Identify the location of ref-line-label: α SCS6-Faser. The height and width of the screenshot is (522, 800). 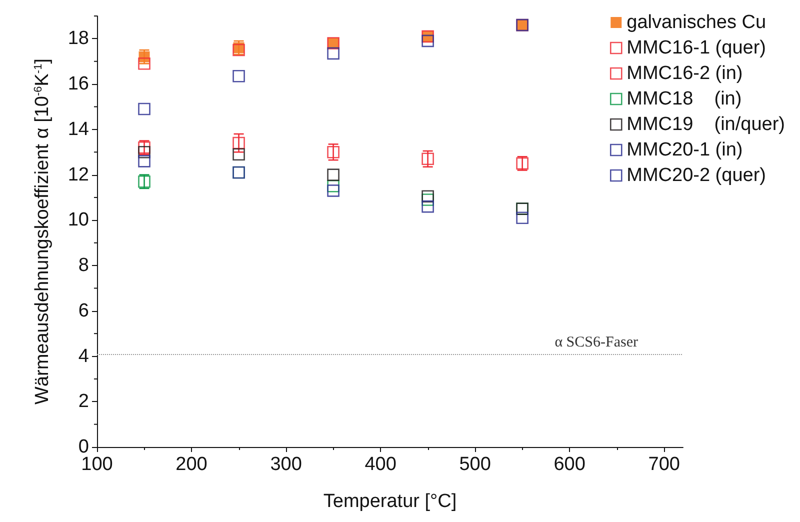
(596, 342).